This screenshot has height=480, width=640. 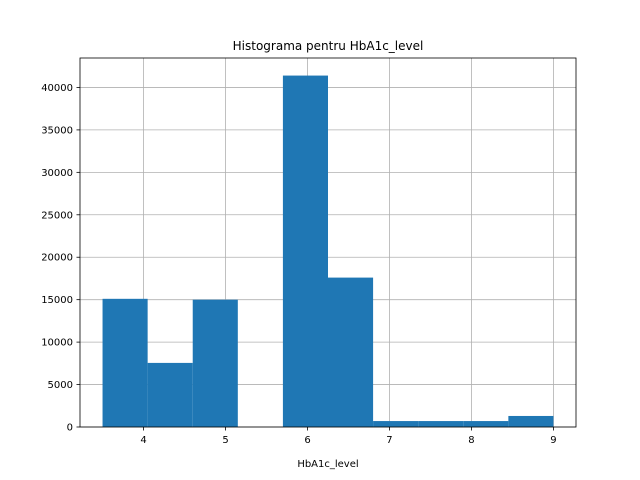 I want to click on y-tick-label: 15000, so click(x=57, y=300).